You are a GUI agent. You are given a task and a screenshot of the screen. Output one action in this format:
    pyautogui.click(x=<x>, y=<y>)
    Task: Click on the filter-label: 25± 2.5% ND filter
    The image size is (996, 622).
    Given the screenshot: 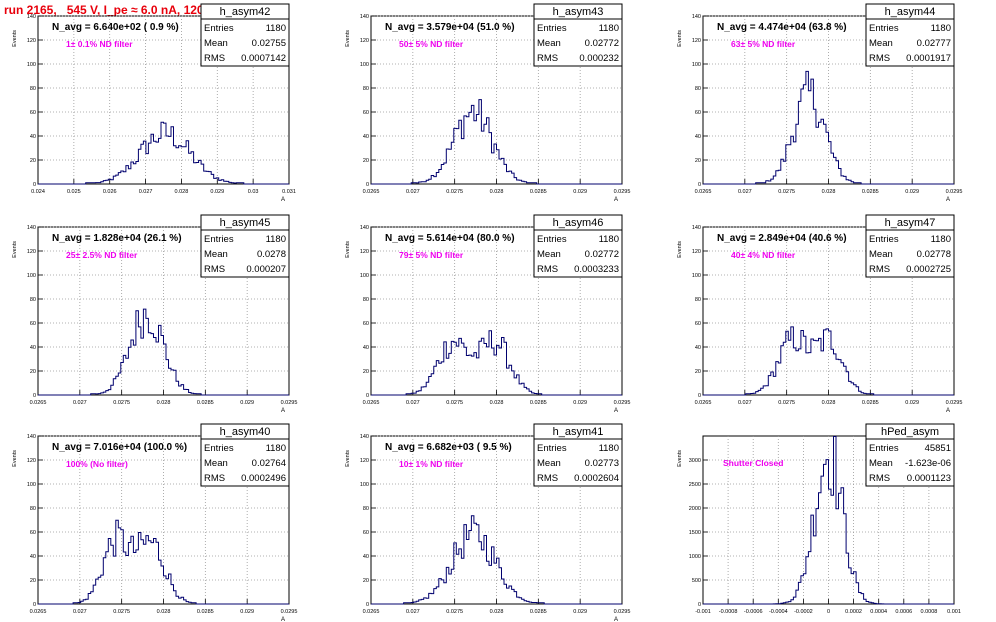 What is the action you would take?
    pyautogui.click(x=102, y=255)
    